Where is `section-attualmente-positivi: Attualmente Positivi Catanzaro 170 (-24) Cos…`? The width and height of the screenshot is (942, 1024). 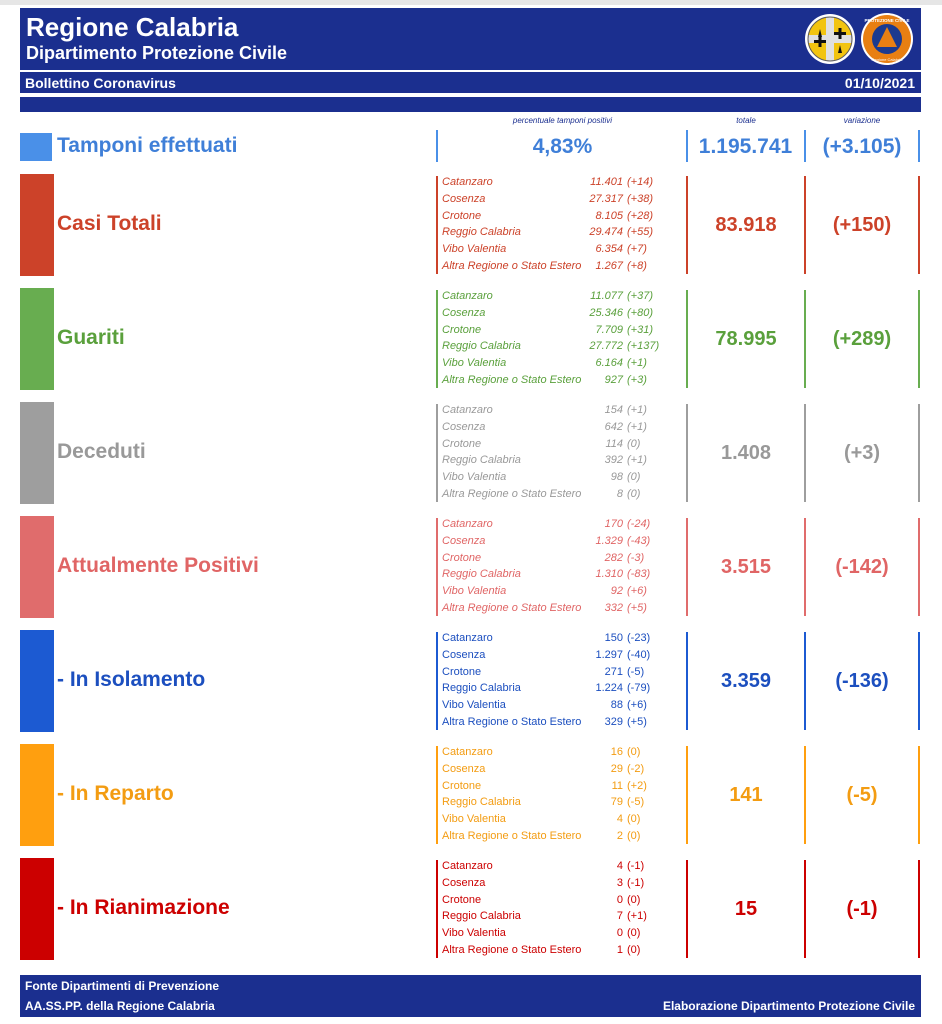
section-attualmente-positivi: Attualmente Positivi Catanzaro 170 (-24) Cos… is located at coordinates (471, 567).